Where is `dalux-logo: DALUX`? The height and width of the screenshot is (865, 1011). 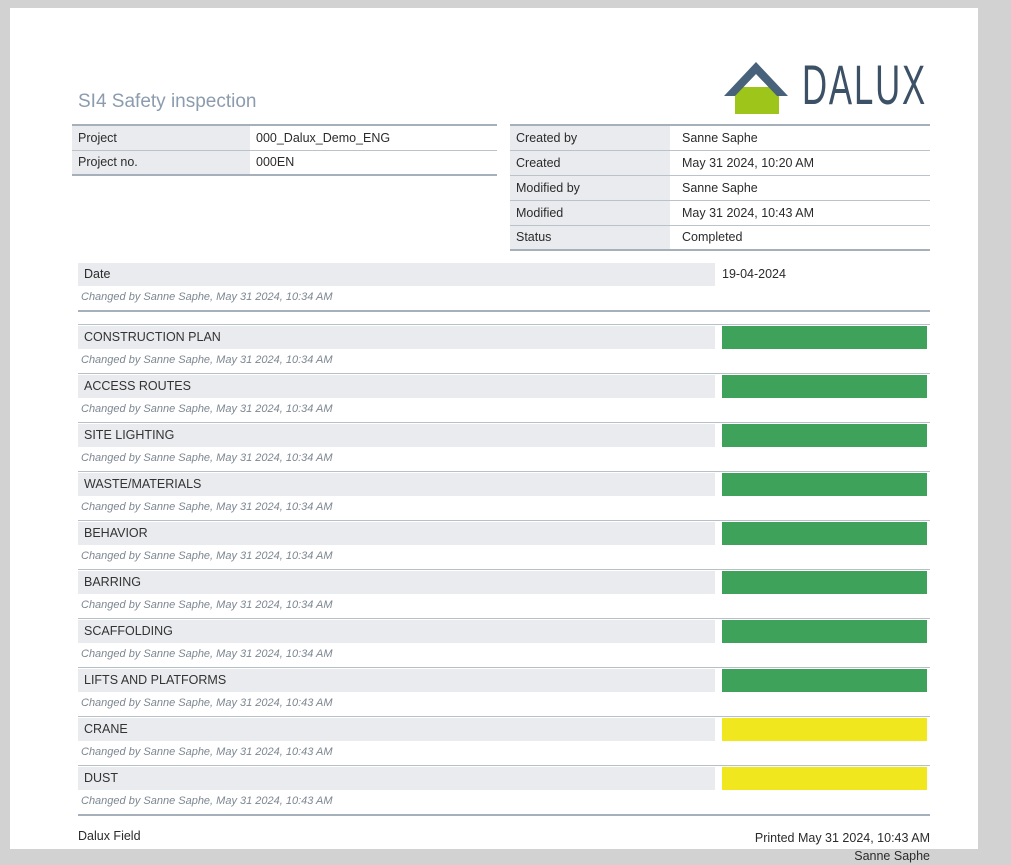
dalux-logo: DALUX is located at coordinates (825, 85).